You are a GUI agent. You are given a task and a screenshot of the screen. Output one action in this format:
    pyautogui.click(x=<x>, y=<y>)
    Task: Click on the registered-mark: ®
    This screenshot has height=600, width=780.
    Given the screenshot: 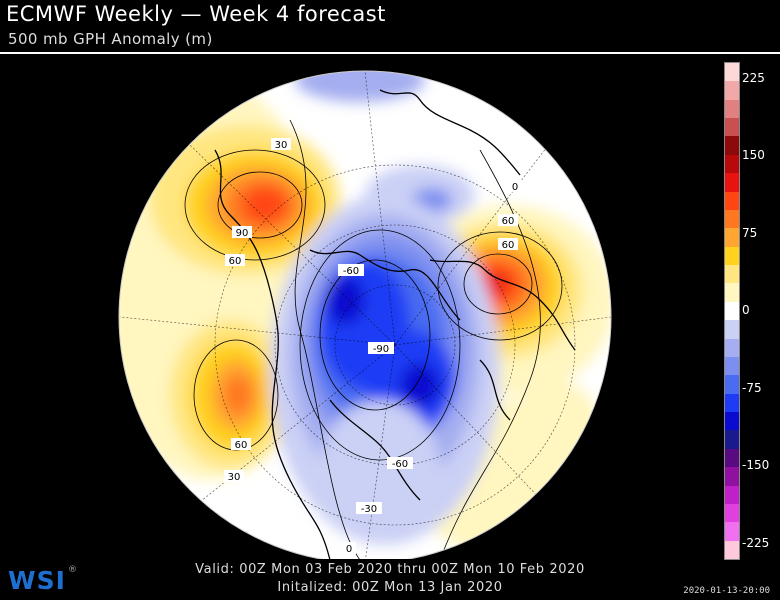 What is the action you would take?
    pyautogui.click(x=72, y=570)
    